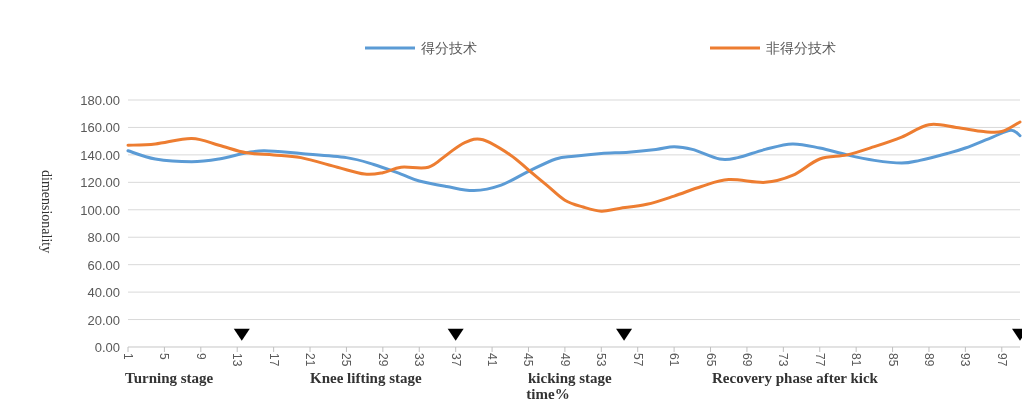 The height and width of the screenshot is (403, 1022). Describe the element at coordinates (819, 360) in the screenshot. I see `x-tick-label: 77` at that location.